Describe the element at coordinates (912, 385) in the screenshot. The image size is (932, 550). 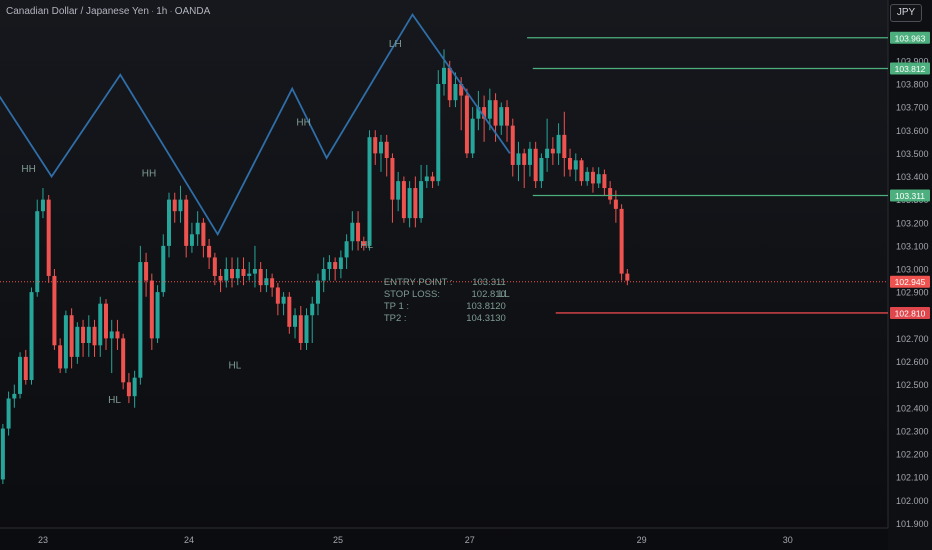
I see `y-tick-label: 102.500` at that location.